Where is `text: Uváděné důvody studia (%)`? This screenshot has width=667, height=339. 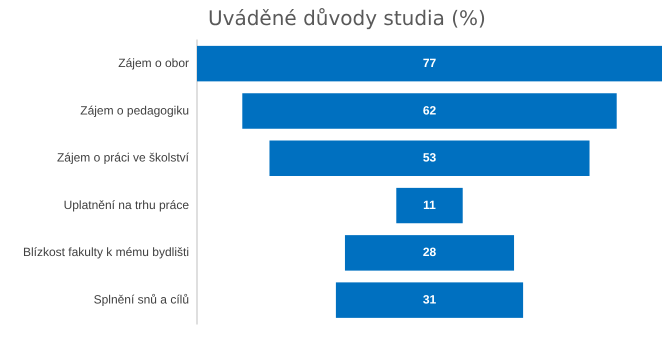 text: Uváděné důvody studia (%) is located at coordinates (347, 18).